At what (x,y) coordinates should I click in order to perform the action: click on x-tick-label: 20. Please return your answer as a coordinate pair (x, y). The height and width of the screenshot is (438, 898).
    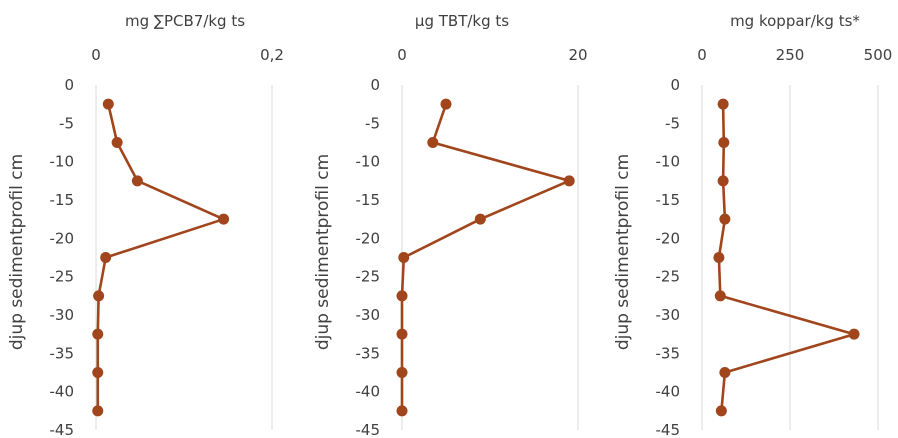
    Looking at the image, I should click on (577, 55).